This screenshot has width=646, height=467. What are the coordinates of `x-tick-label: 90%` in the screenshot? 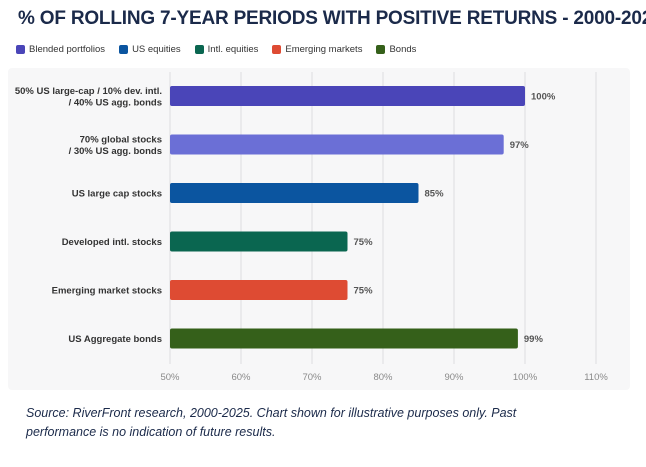 It's located at (454, 377).